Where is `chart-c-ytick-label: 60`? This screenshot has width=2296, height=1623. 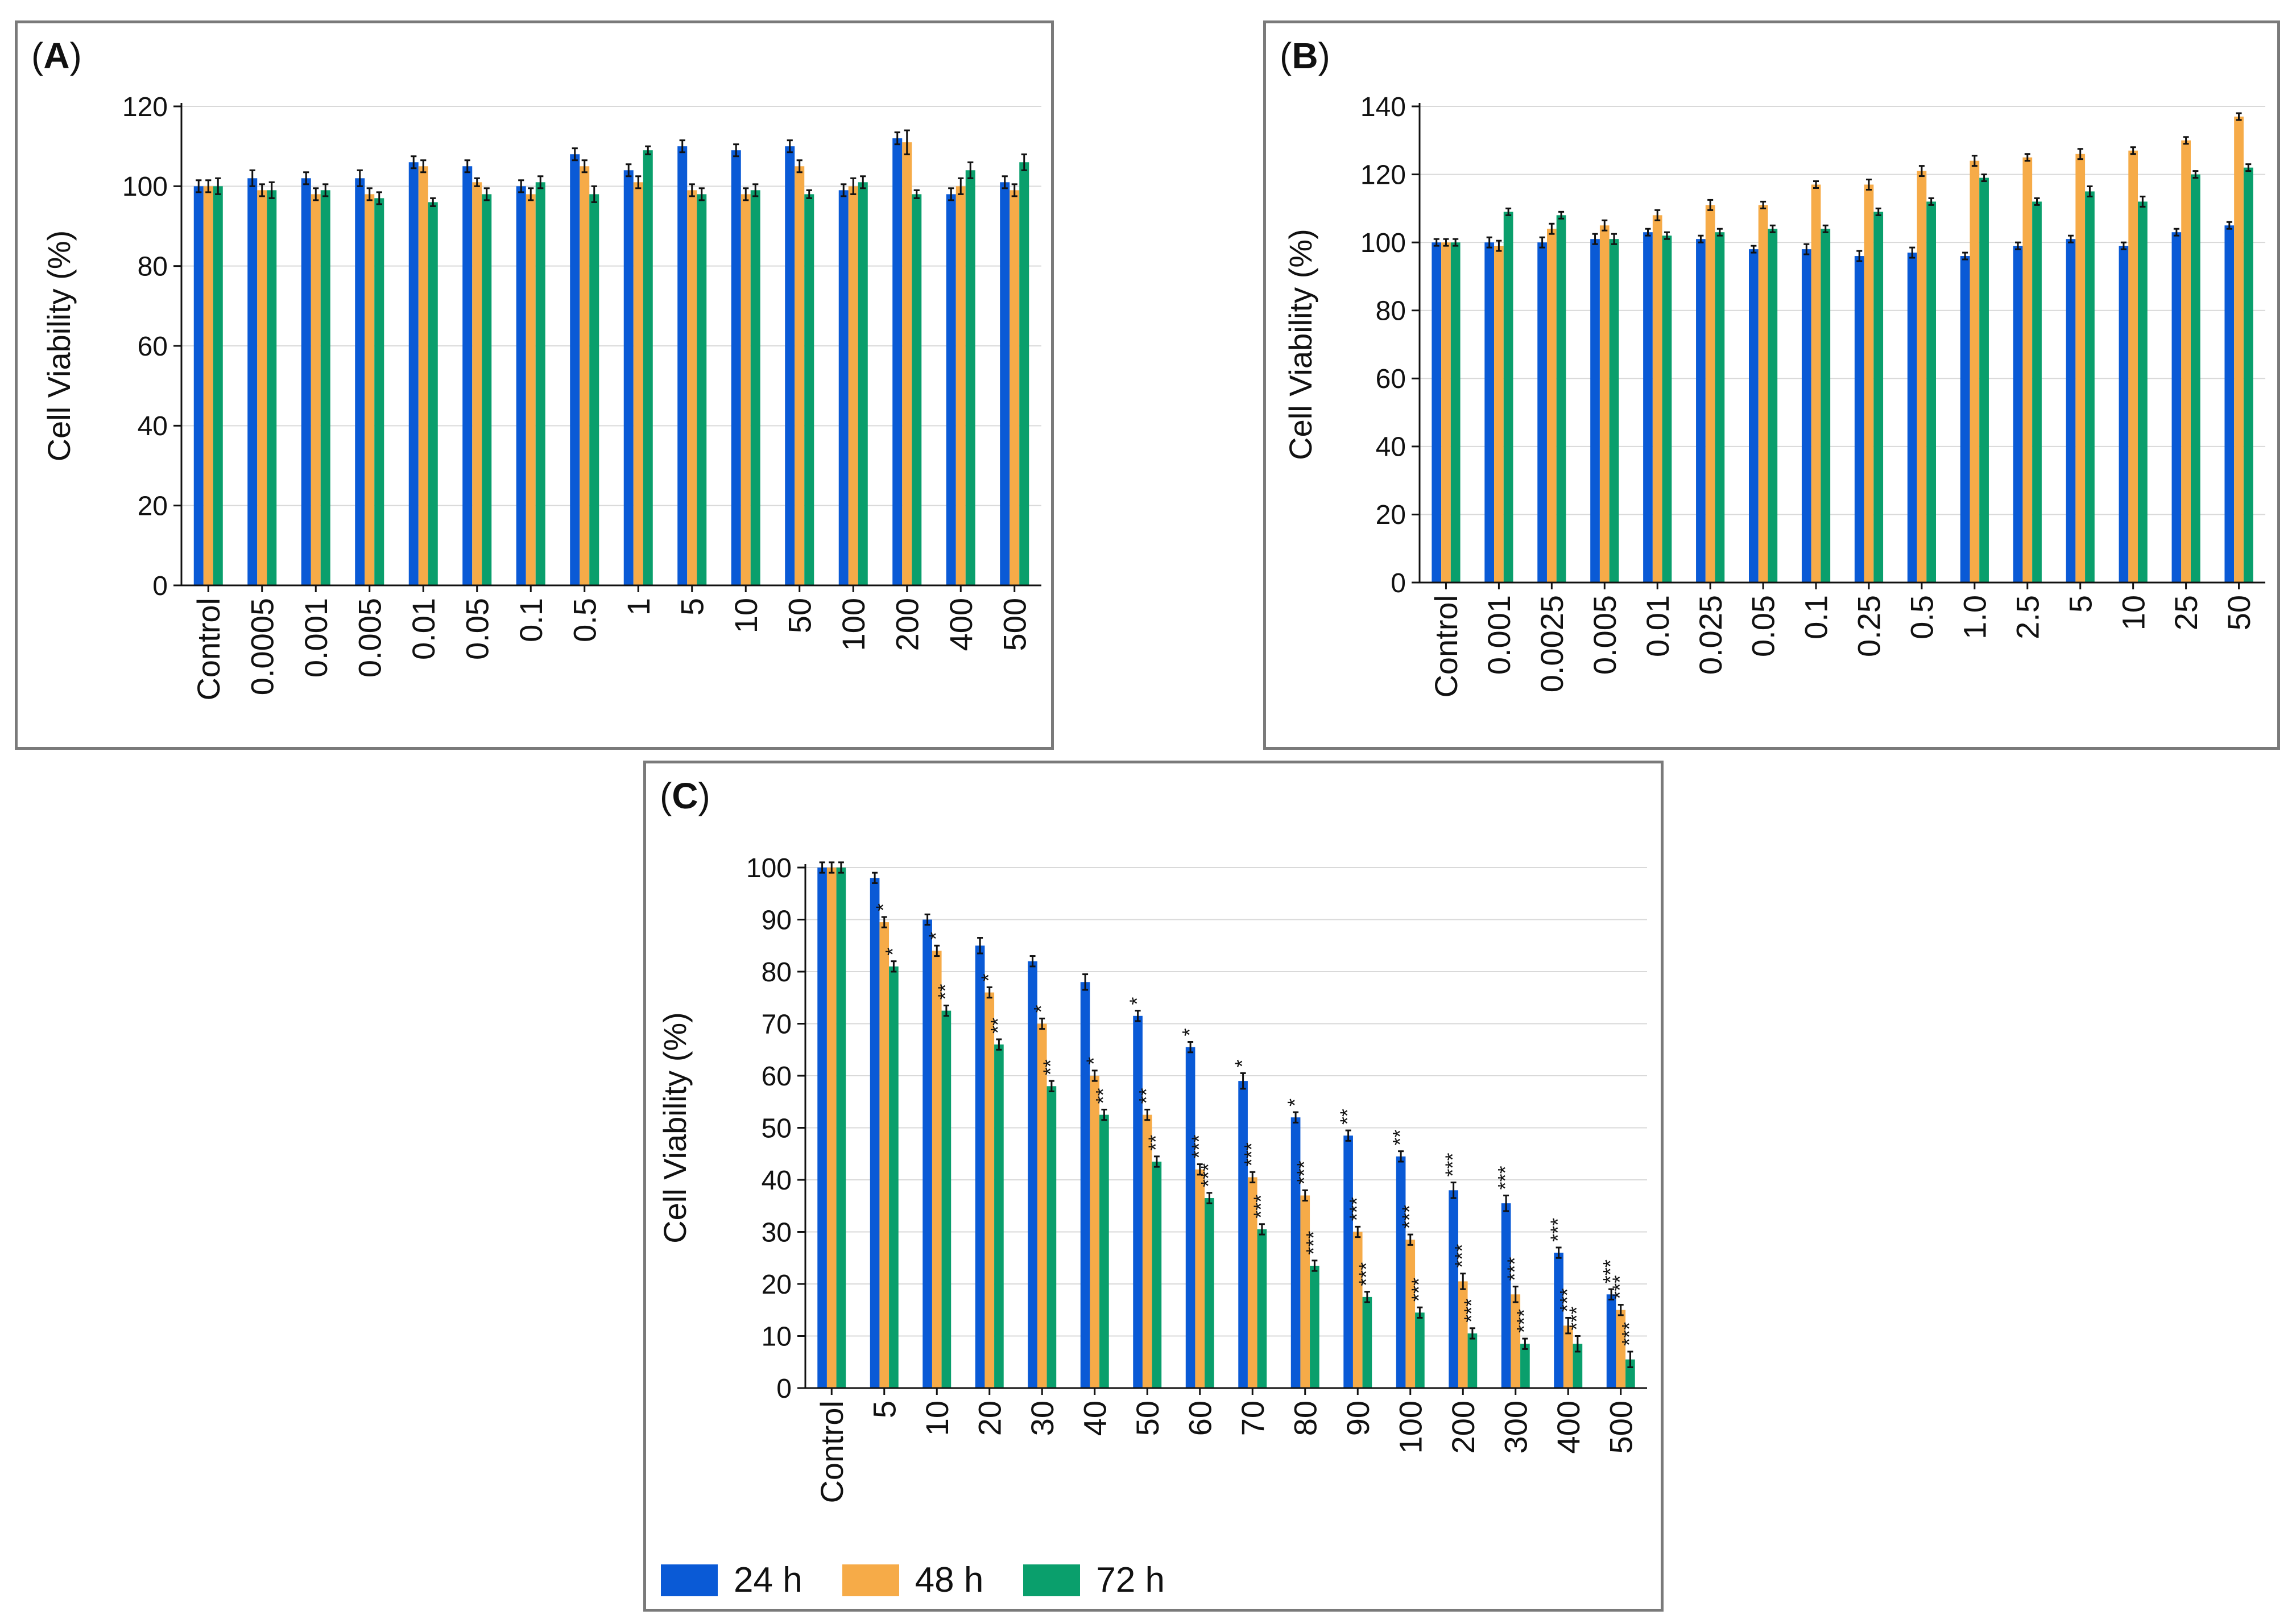
chart-c-ytick-label: 60 is located at coordinates (777, 1077).